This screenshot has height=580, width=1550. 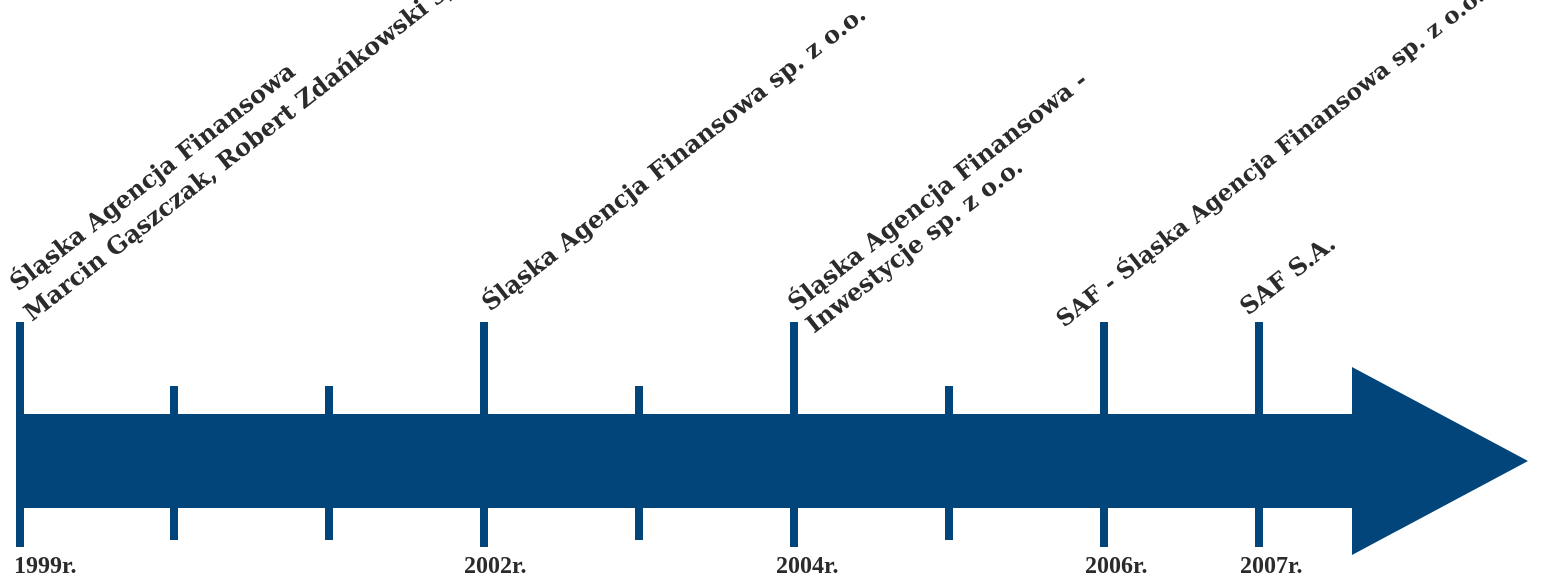 What do you see at coordinates (914, 245) in the screenshot?
I see `event-name-2004-line-2: Inwestycje sp. z o.o.` at bounding box center [914, 245].